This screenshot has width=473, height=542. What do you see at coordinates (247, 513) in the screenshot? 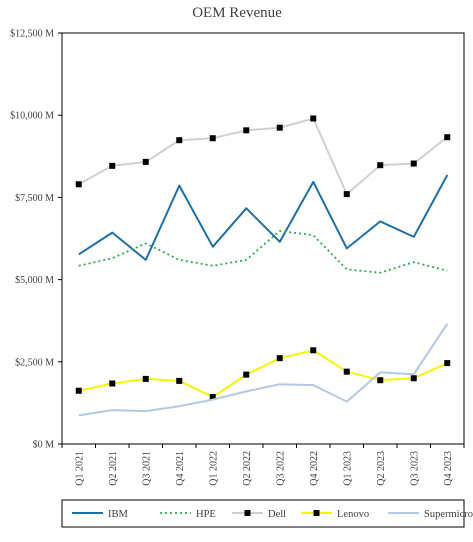
I see `legend-marker-dell` at bounding box center [247, 513].